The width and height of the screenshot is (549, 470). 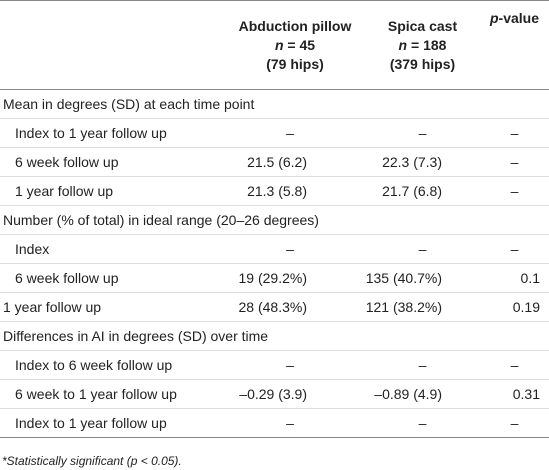 I want to click on data-row: 6 week follow up 21.5 (6.2) 22.3 (7.3) –, so click(x=274, y=162).